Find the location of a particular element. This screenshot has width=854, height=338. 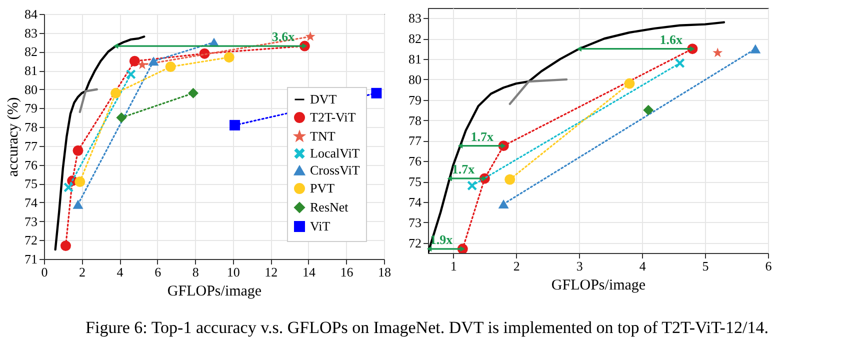

y-axis-title: accuracy (%) is located at coordinates (14, 137).